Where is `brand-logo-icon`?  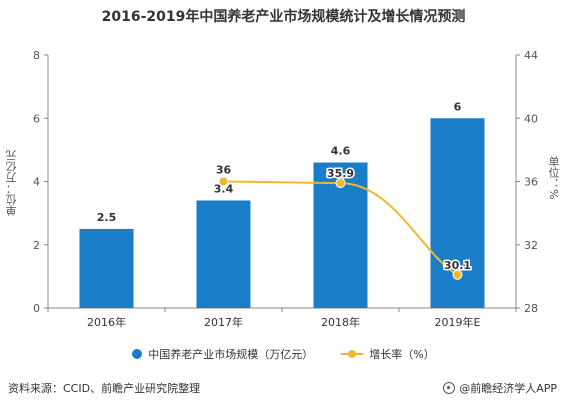 brand-logo-icon is located at coordinates (449, 388).